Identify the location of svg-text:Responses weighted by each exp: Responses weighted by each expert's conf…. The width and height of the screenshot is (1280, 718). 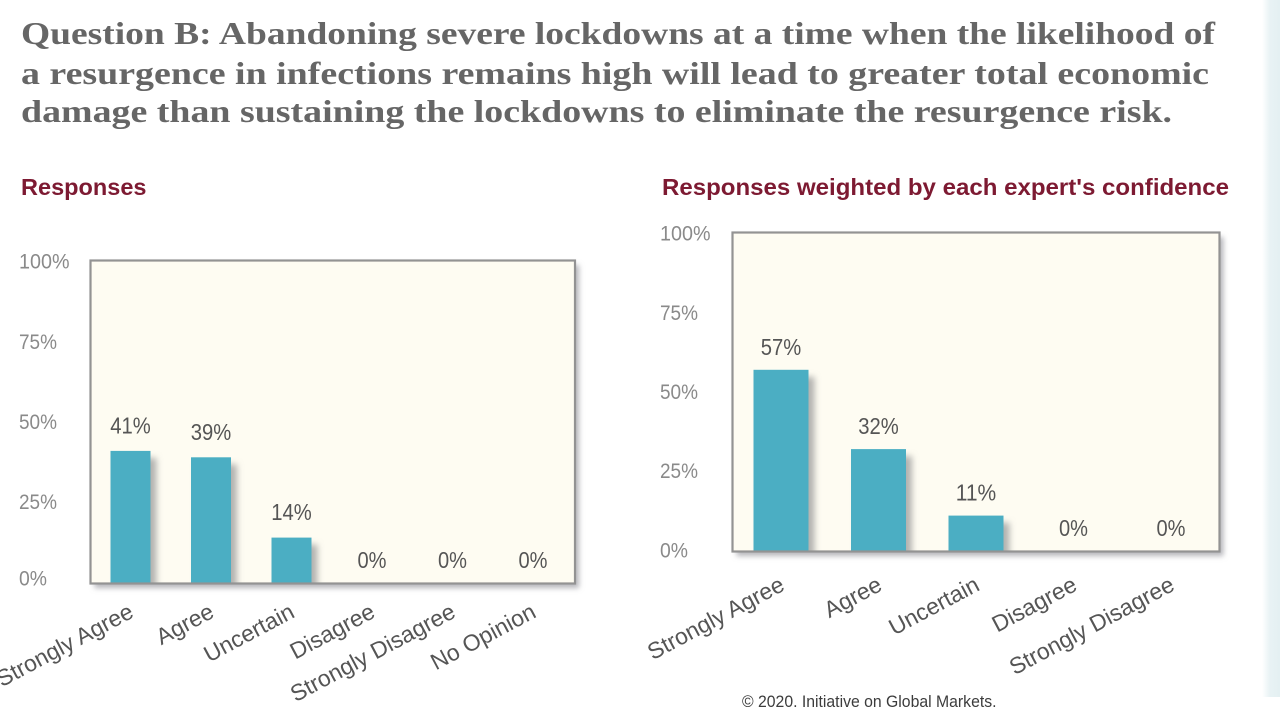
(945, 187).